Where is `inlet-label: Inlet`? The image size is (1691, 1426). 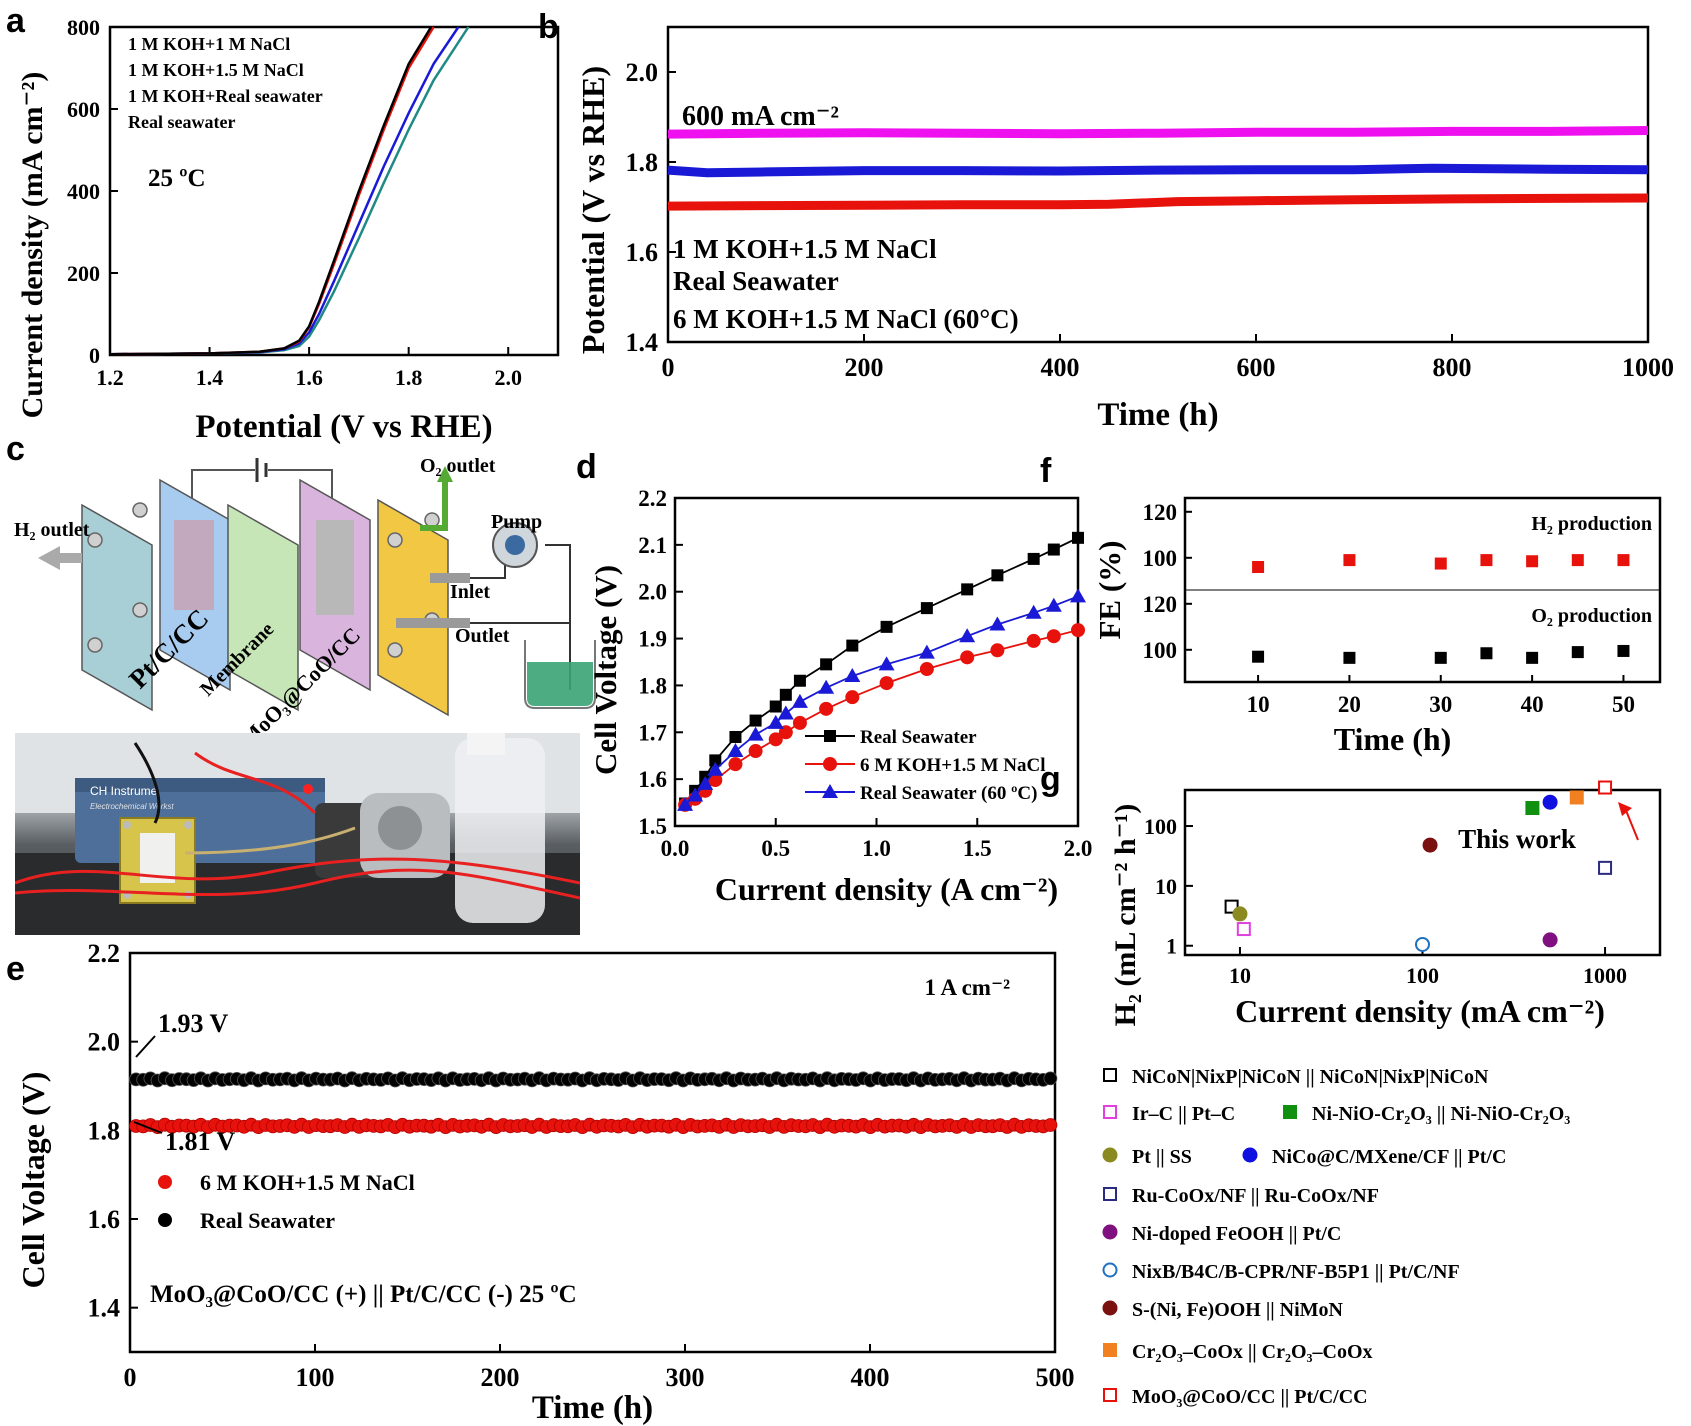
inlet-label: Inlet is located at coordinates (470, 592).